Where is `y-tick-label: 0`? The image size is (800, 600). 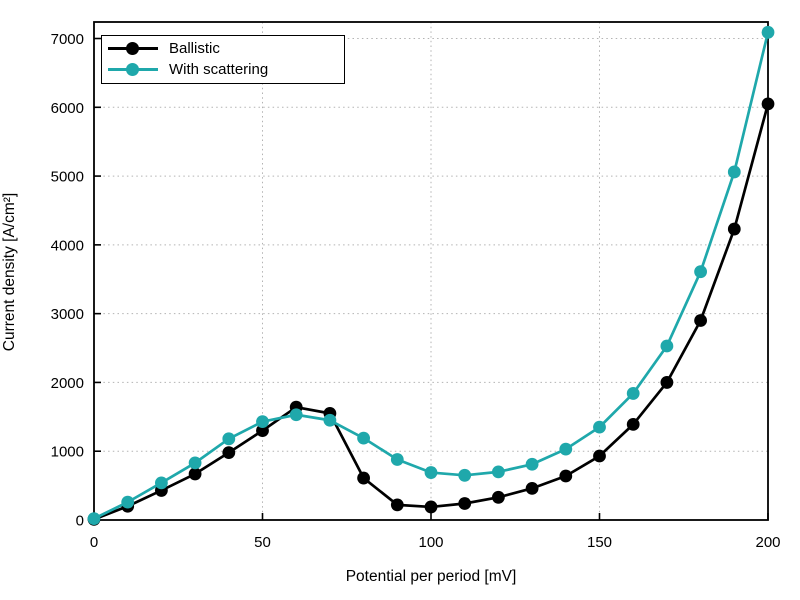
y-tick-label: 0 is located at coordinates (80, 521).